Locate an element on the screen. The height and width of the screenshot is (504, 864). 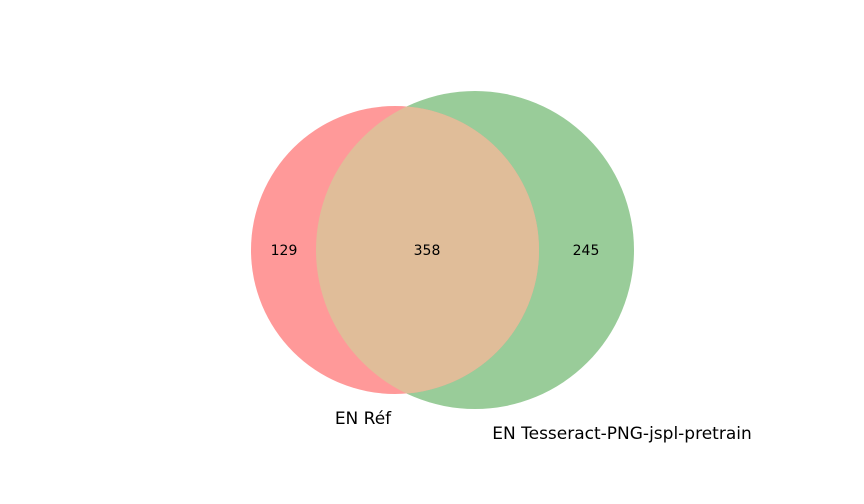
intersection-region is located at coordinates (427, 250).